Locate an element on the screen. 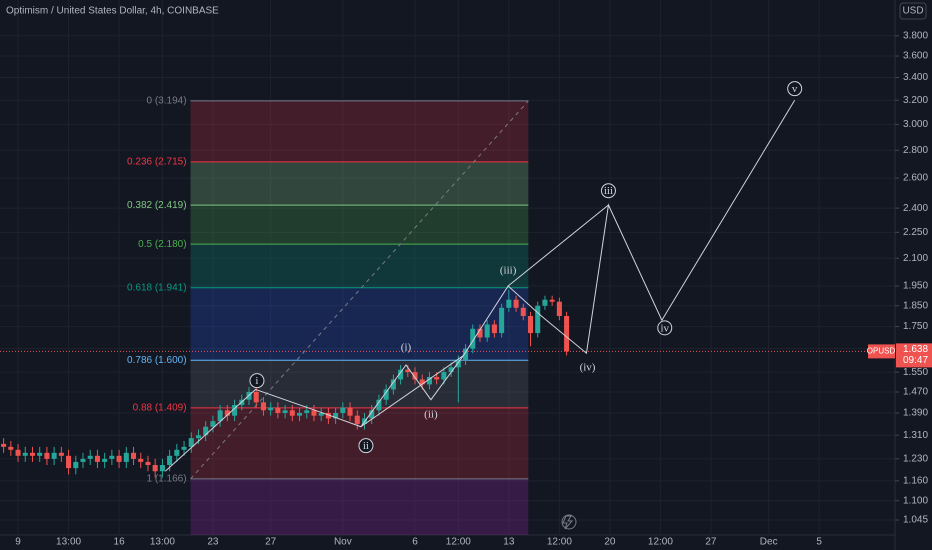 The width and height of the screenshot is (932, 550). fib-label: 1 (1.166) is located at coordinates (167, 479).